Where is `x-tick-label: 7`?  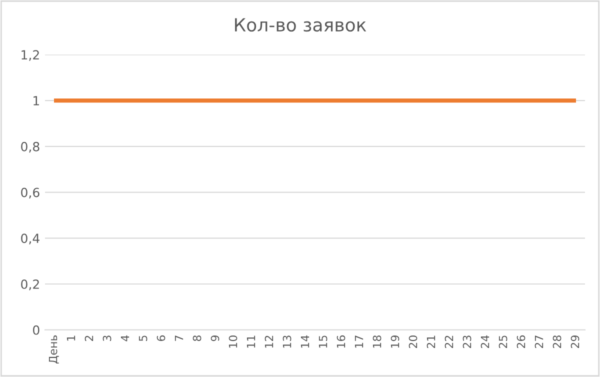 x-tick-label: 7 is located at coordinates (179, 338).